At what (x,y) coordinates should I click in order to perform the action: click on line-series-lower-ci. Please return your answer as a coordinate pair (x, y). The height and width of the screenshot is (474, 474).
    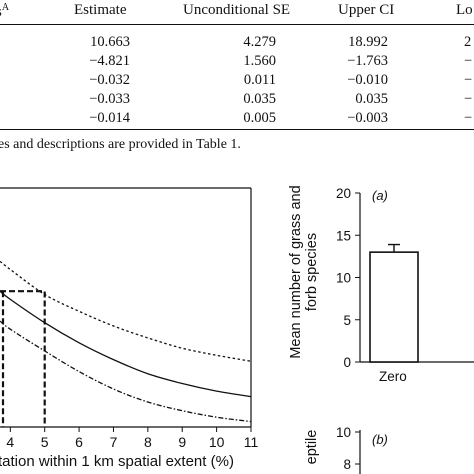
    Looking at the image, I should click on (126, 371).